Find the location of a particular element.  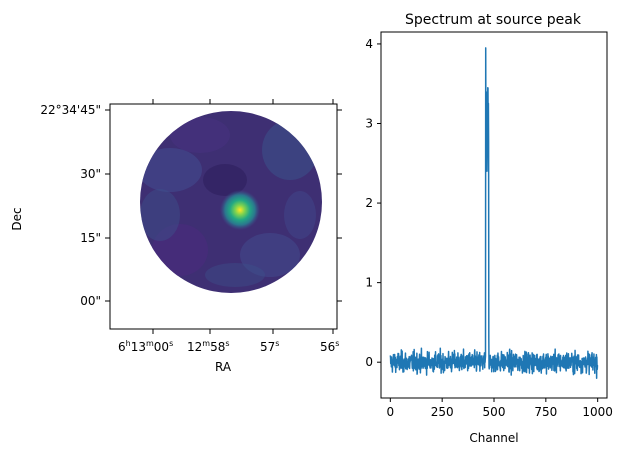

spectrum-x-tick-label: 1000 is located at coordinates (597, 412).